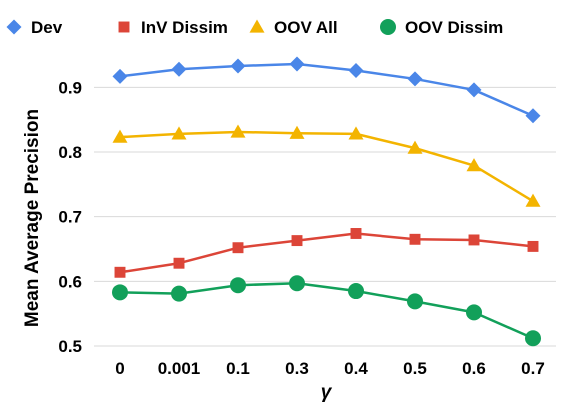  What do you see at coordinates (47, 27) in the screenshot?
I see `legend-label: Dev` at bounding box center [47, 27].